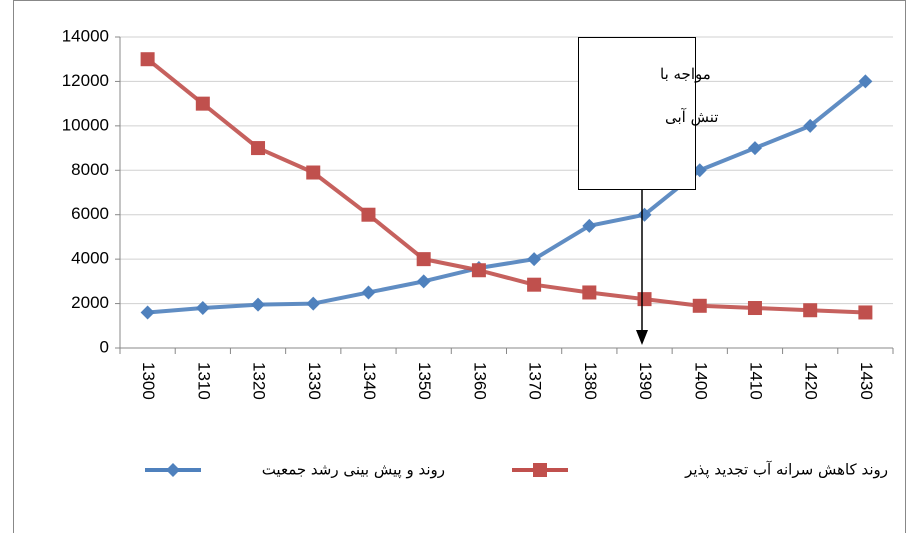 The height and width of the screenshot is (533, 906). Describe the element at coordinates (866, 381) in the screenshot. I see `x-tick-label: 1430` at that location.